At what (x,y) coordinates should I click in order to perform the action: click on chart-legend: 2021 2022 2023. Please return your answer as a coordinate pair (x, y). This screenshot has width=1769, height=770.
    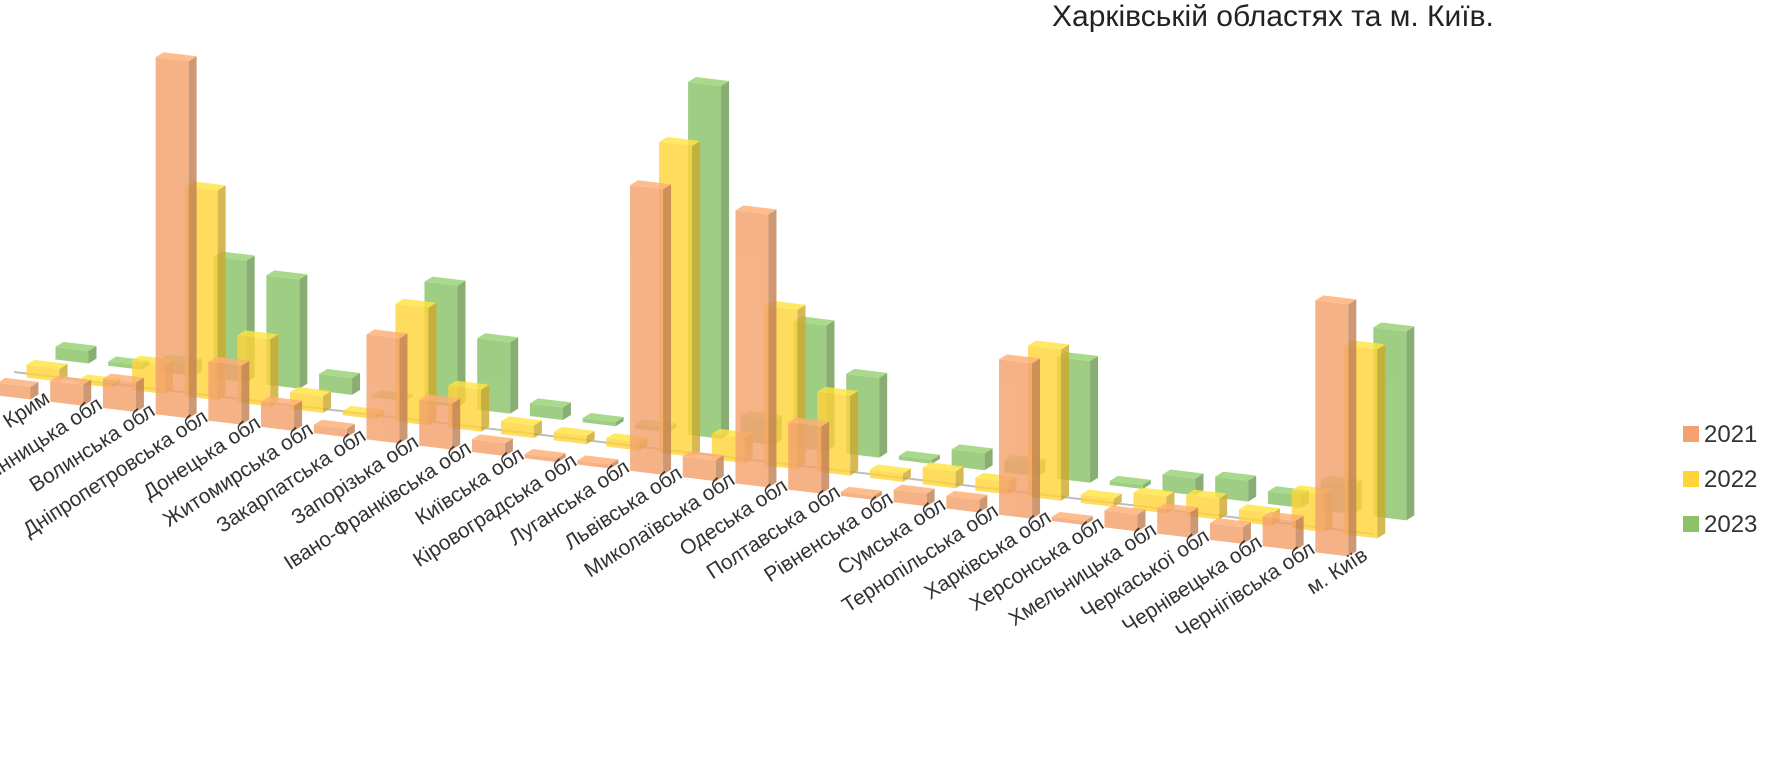
    Looking at the image, I should click on (1720, 479).